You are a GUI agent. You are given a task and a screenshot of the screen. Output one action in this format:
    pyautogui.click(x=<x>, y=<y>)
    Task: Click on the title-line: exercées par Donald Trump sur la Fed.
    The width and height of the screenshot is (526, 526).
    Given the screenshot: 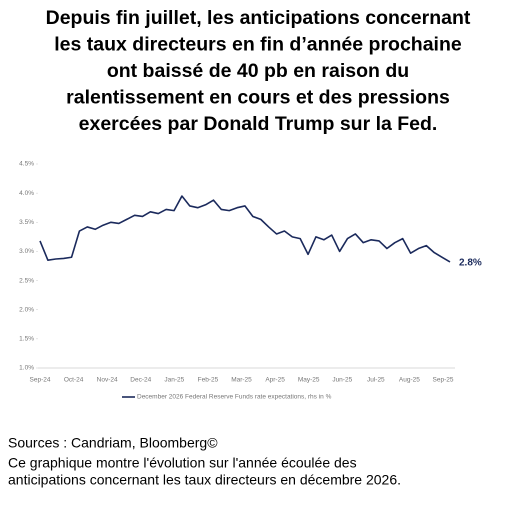 What is the action you would take?
    pyautogui.click(x=258, y=124)
    